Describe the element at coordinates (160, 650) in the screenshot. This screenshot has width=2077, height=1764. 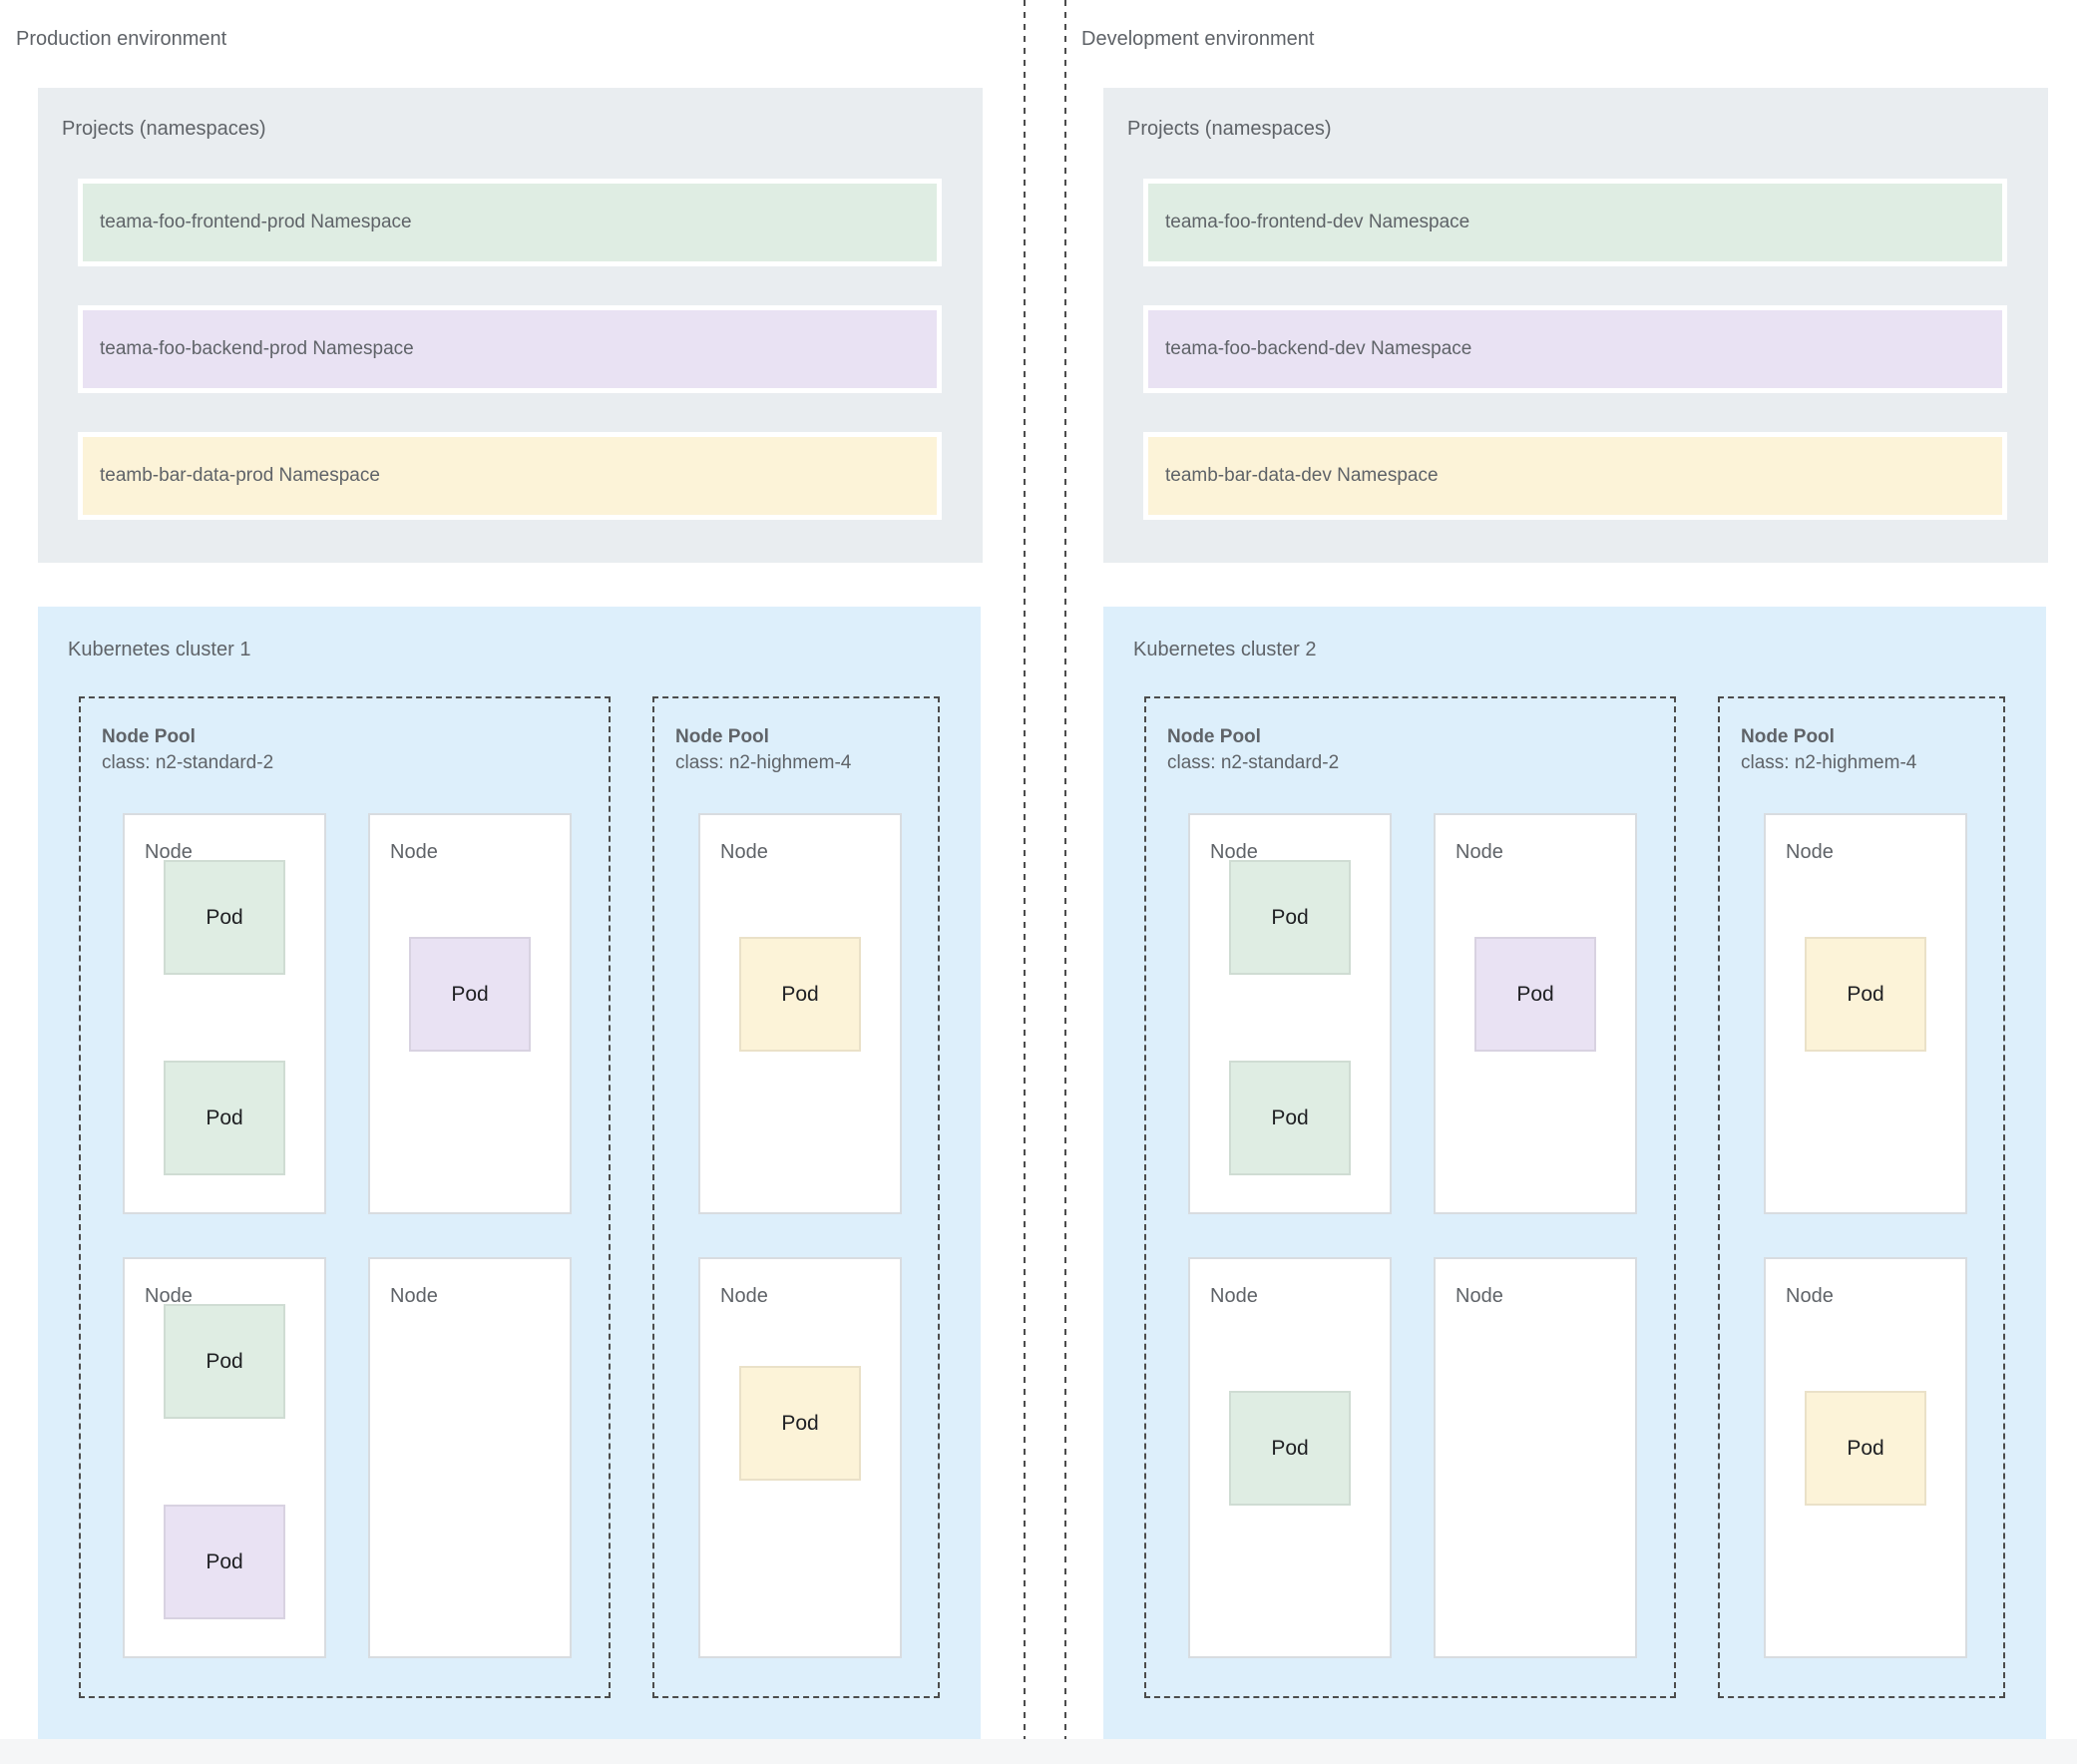
I see `cluster-title: Kubernetes cluster 1` at that location.